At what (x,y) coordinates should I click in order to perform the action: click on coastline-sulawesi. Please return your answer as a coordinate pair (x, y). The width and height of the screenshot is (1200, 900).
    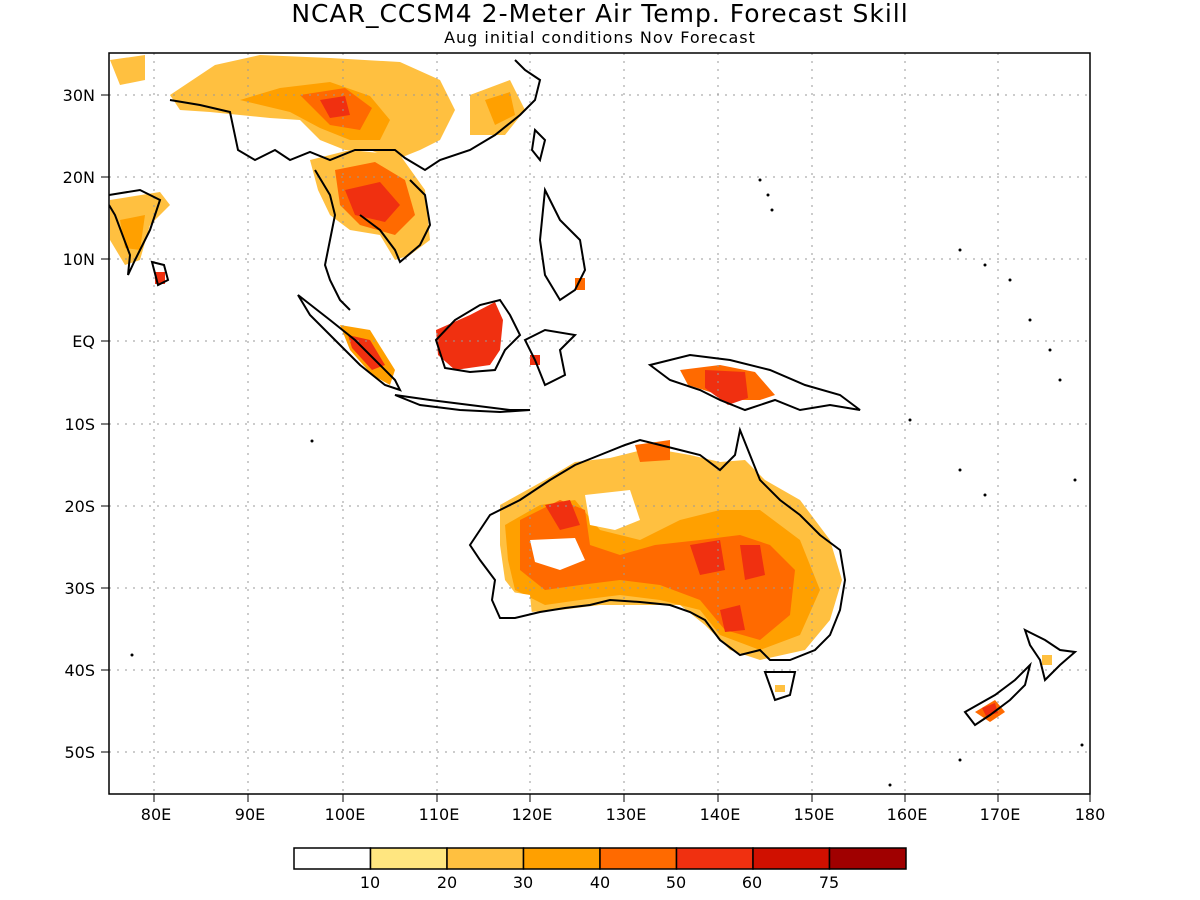
    Looking at the image, I should click on (550, 357).